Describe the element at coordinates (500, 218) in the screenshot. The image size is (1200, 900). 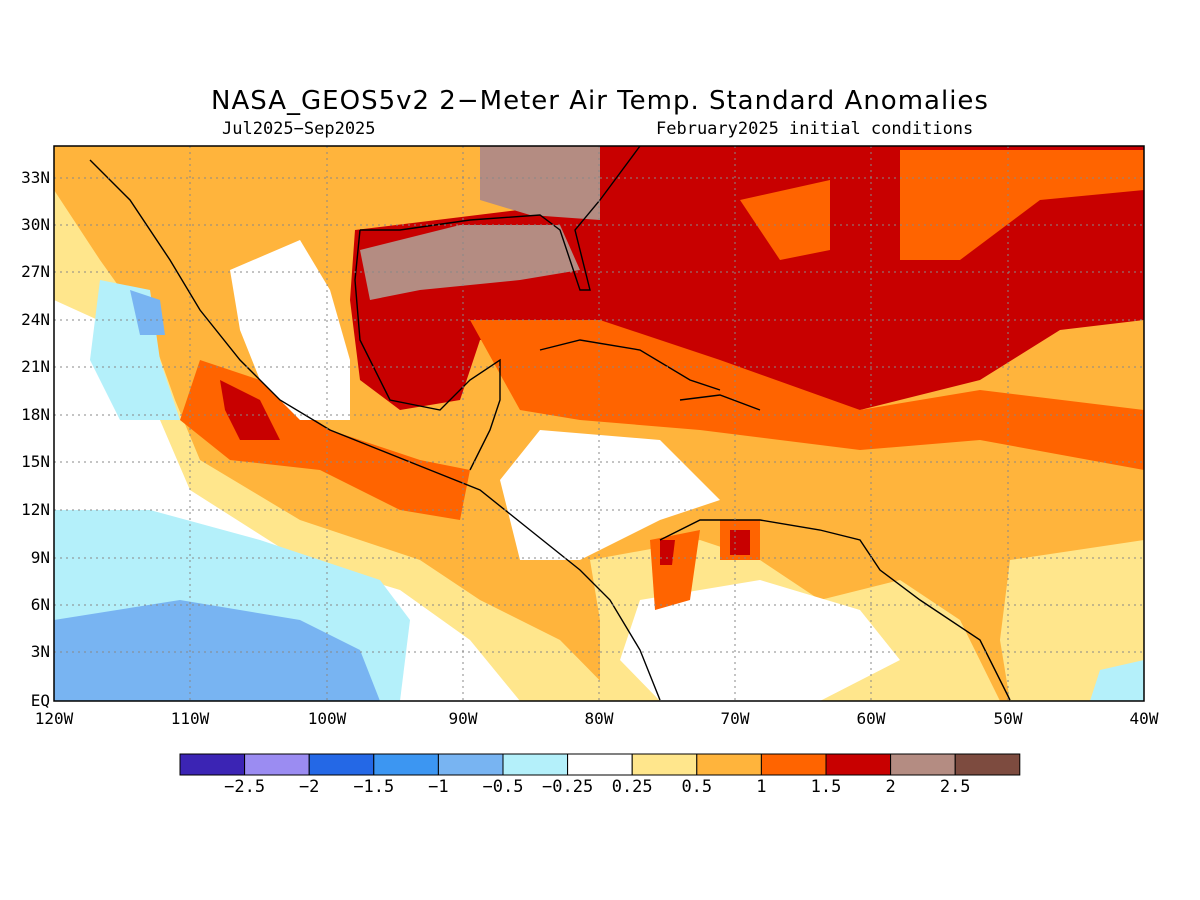
I see `gulf-coast` at that location.